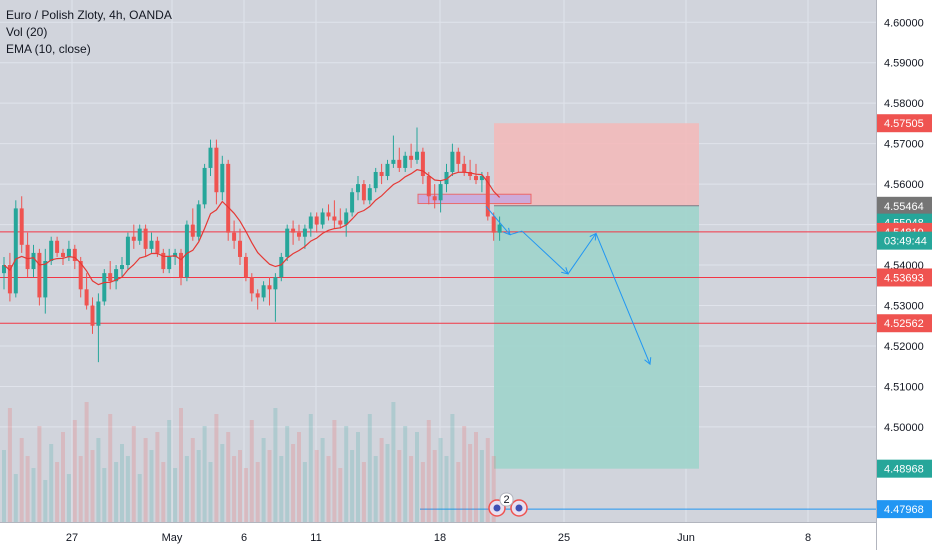 This screenshot has width=932, height=550. I want to click on take-profit-zone, so click(596, 337).